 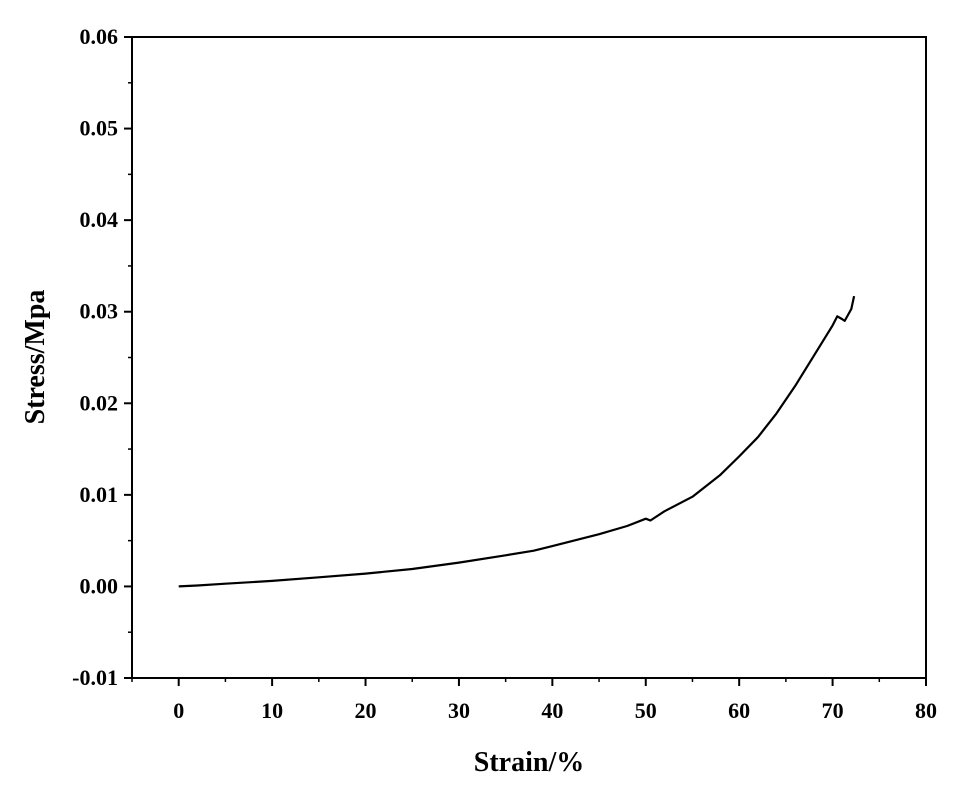 What do you see at coordinates (552, 710) in the screenshot?
I see `x-tick-label: 40` at bounding box center [552, 710].